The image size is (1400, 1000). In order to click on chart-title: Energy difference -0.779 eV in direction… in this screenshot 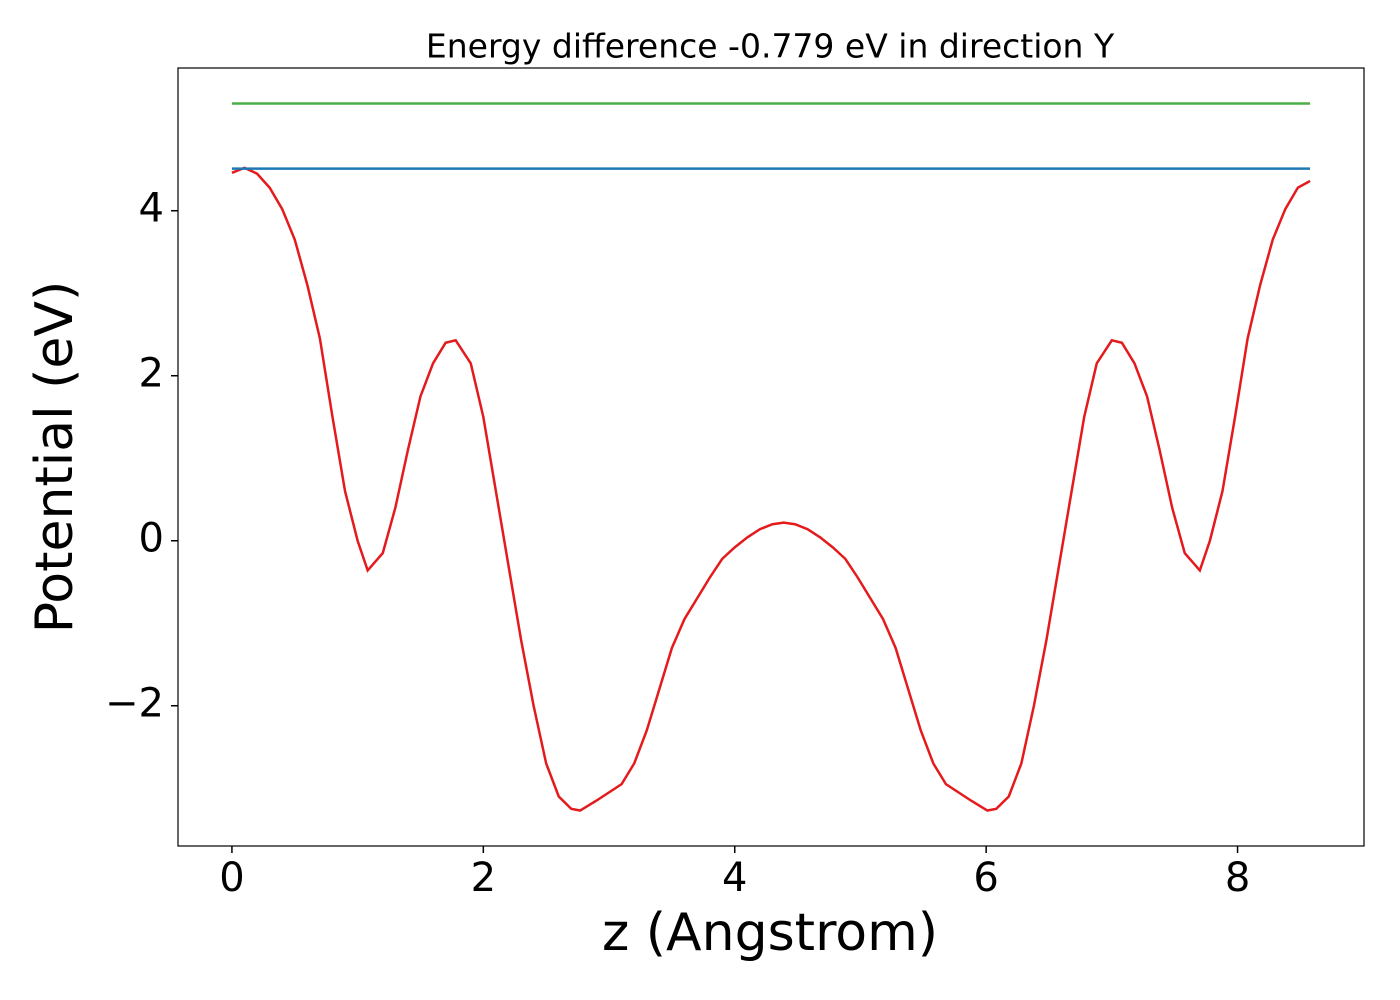, I will do `click(770, 46)`.